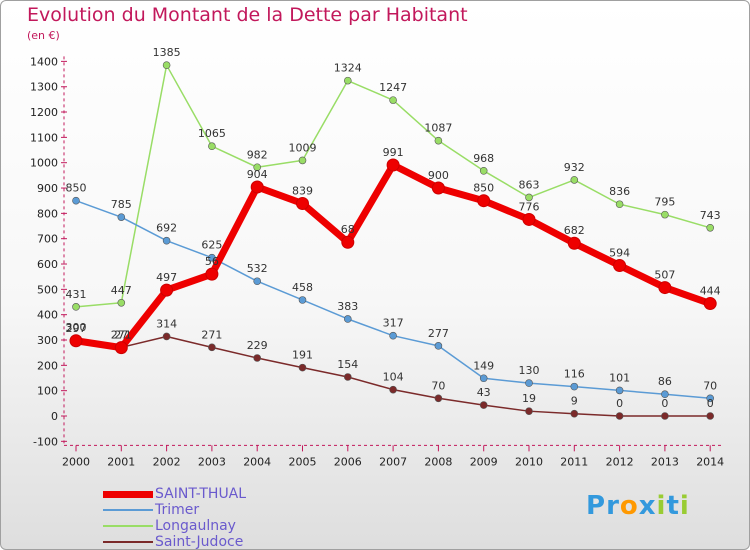 The image size is (750, 550). What do you see at coordinates (574, 167) in the screenshot?
I see `data-label: 932` at bounding box center [574, 167].